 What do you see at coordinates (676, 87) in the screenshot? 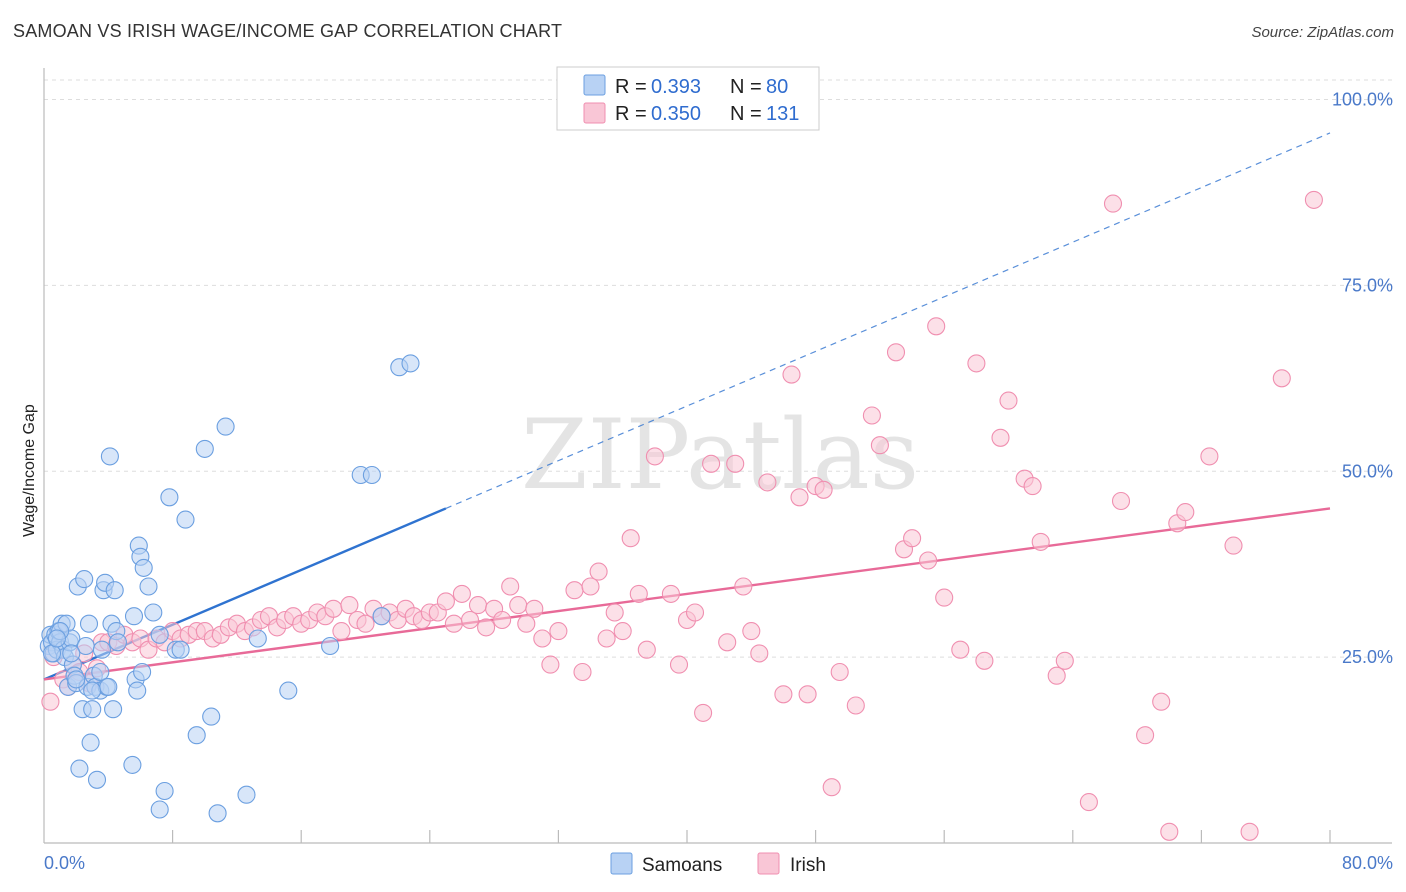
I see `legend-r-value-samoans: 0.393` at bounding box center [676, 87].